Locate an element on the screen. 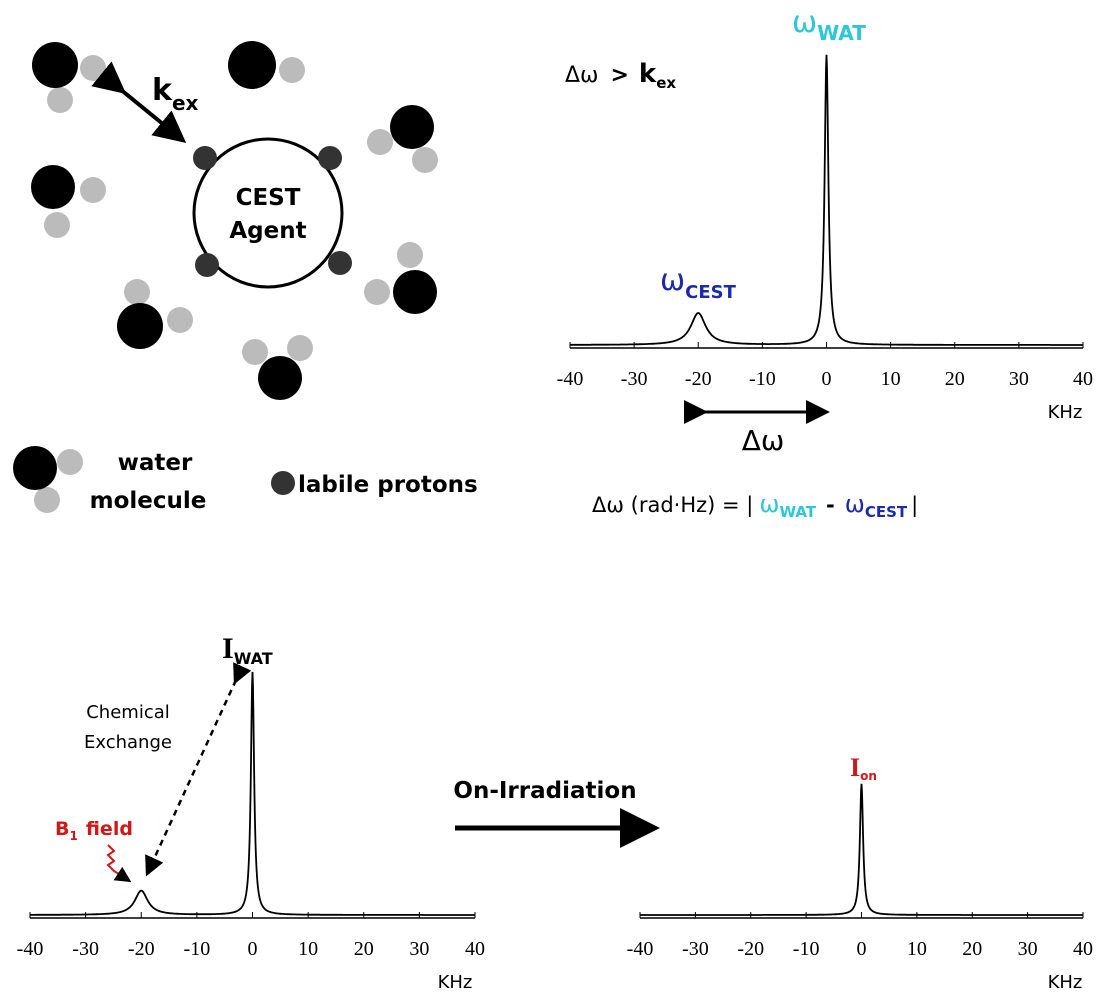 This screenshot has width=1111, height=996. iwat-label: IWAT is located at coordinates (247, 650).